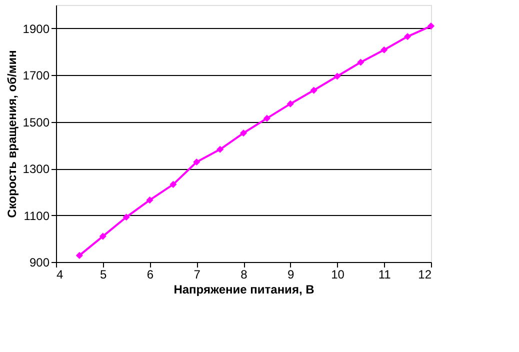  What do you see at coordinates (37, 215) in the screenshot?
I see `y-tick-label: 1100` at bounding box center [37, 215].